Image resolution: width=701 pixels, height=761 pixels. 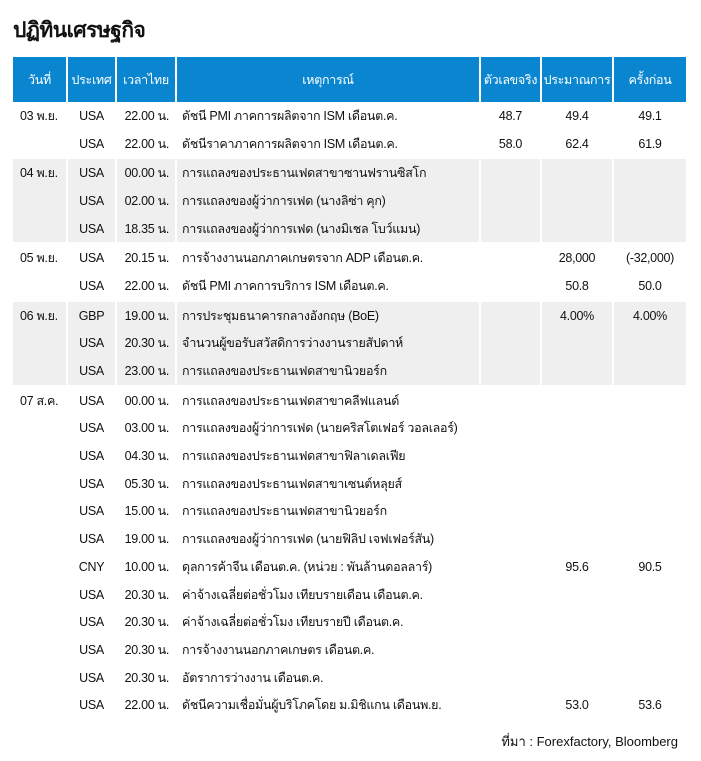 What do you see at coordinates (576, 314) in the screenshot?
I see `cell-forecast: 4.00%` at bounding box center [576, 314].